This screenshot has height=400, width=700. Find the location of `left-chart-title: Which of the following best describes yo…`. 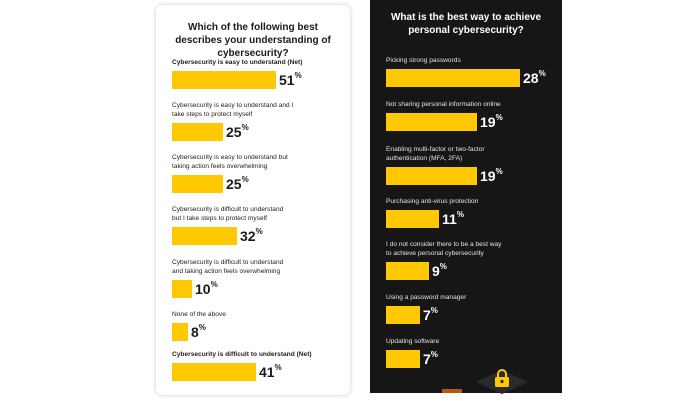

left-chart-title: Which of the following best describes yo… is located at coordinates (253, 40).